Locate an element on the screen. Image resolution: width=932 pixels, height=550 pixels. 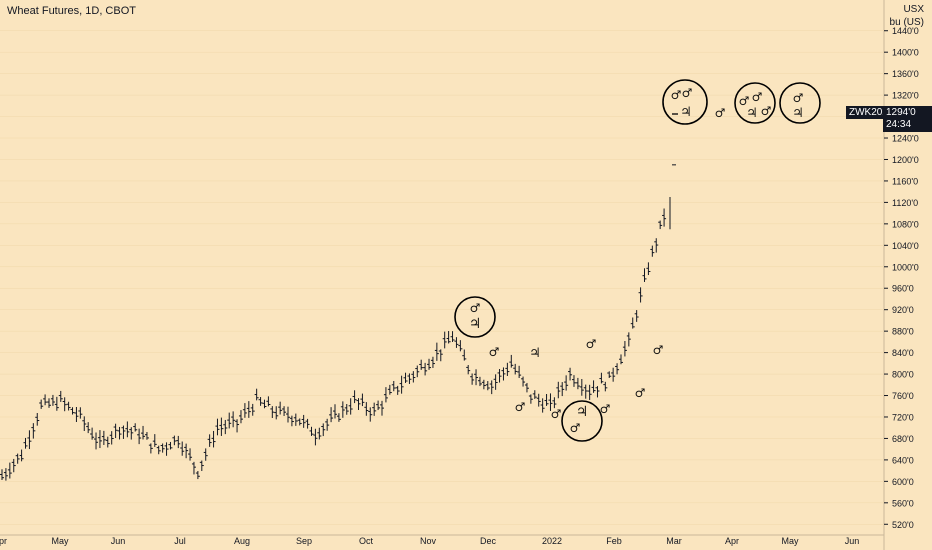
x-tick-label: Sep is located at coordinates (304, 541).